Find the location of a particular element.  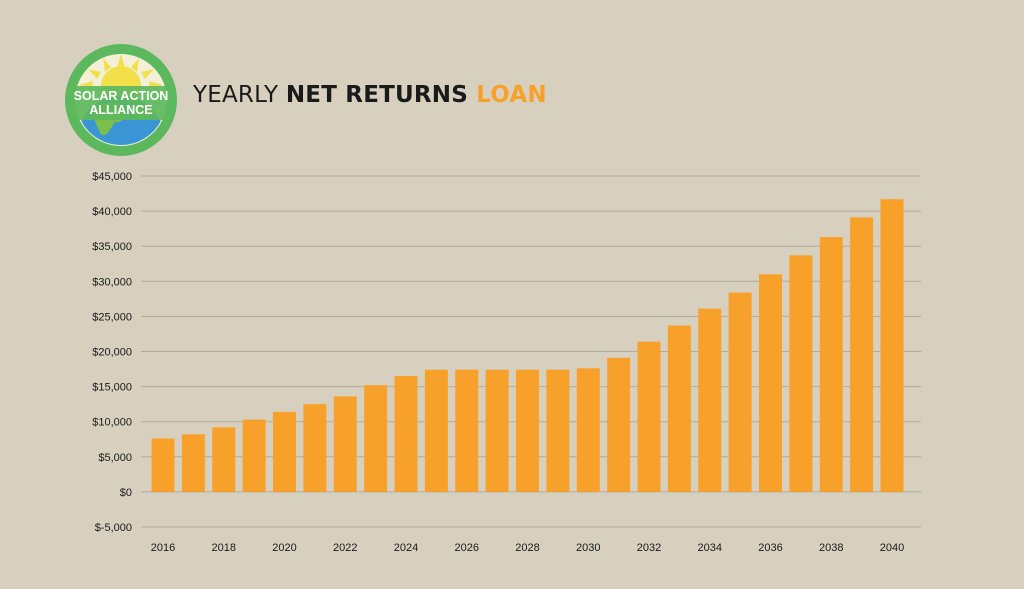

bar-2032 is located at coordinates (649, 416).